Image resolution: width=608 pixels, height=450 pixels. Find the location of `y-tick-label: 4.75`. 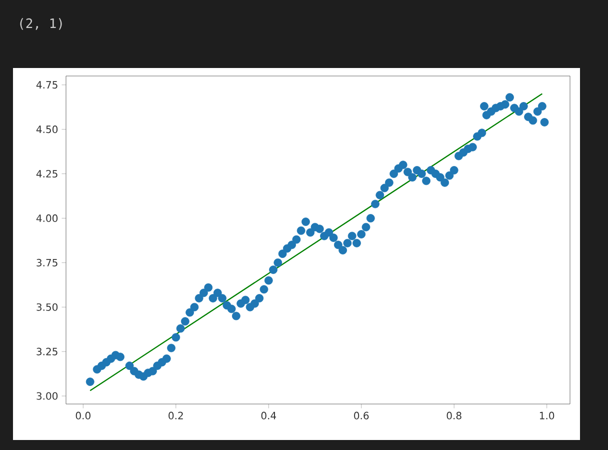

y-tick-label: 4.75 is located at coordinates (47, 85).